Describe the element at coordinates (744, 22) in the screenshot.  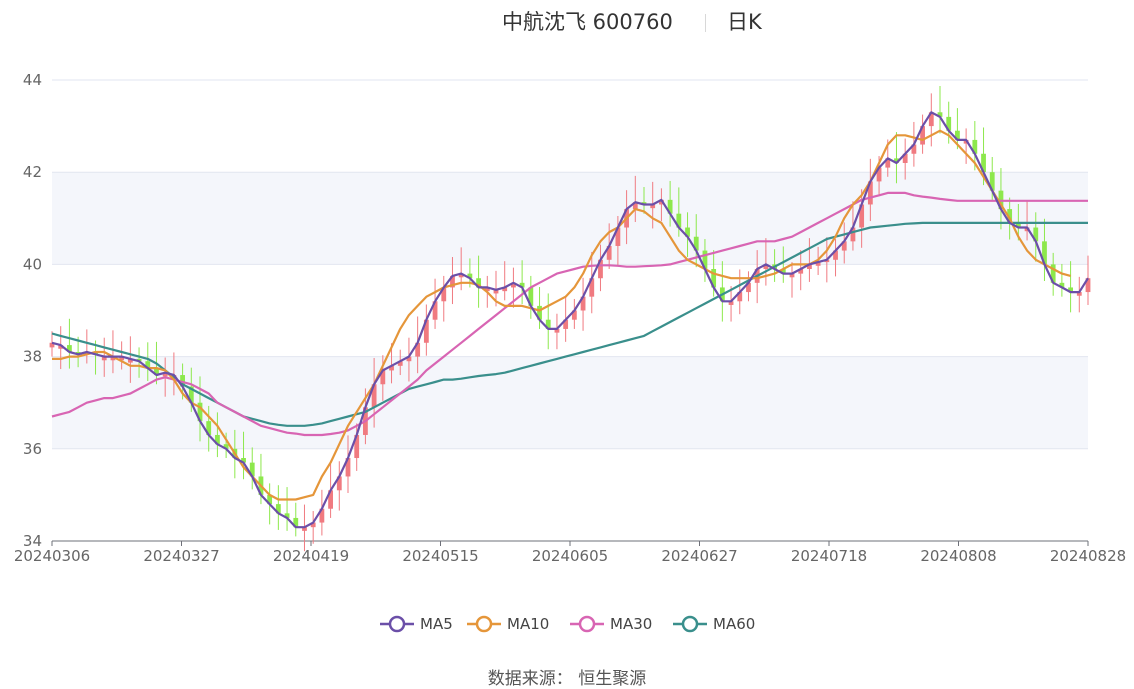
I see `period-label: 日K` at that location.